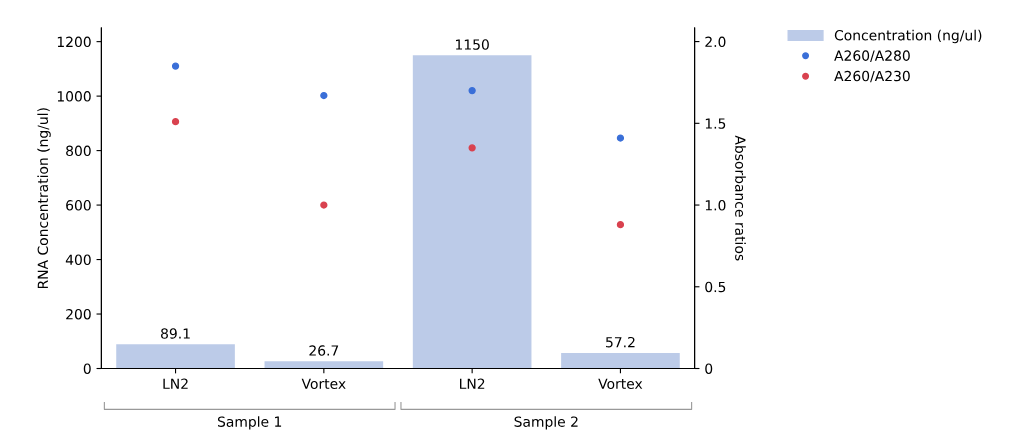  Describe the element at coordinates (78, 205) in the screenshot. I see `y-tick-label: 600` at that location.